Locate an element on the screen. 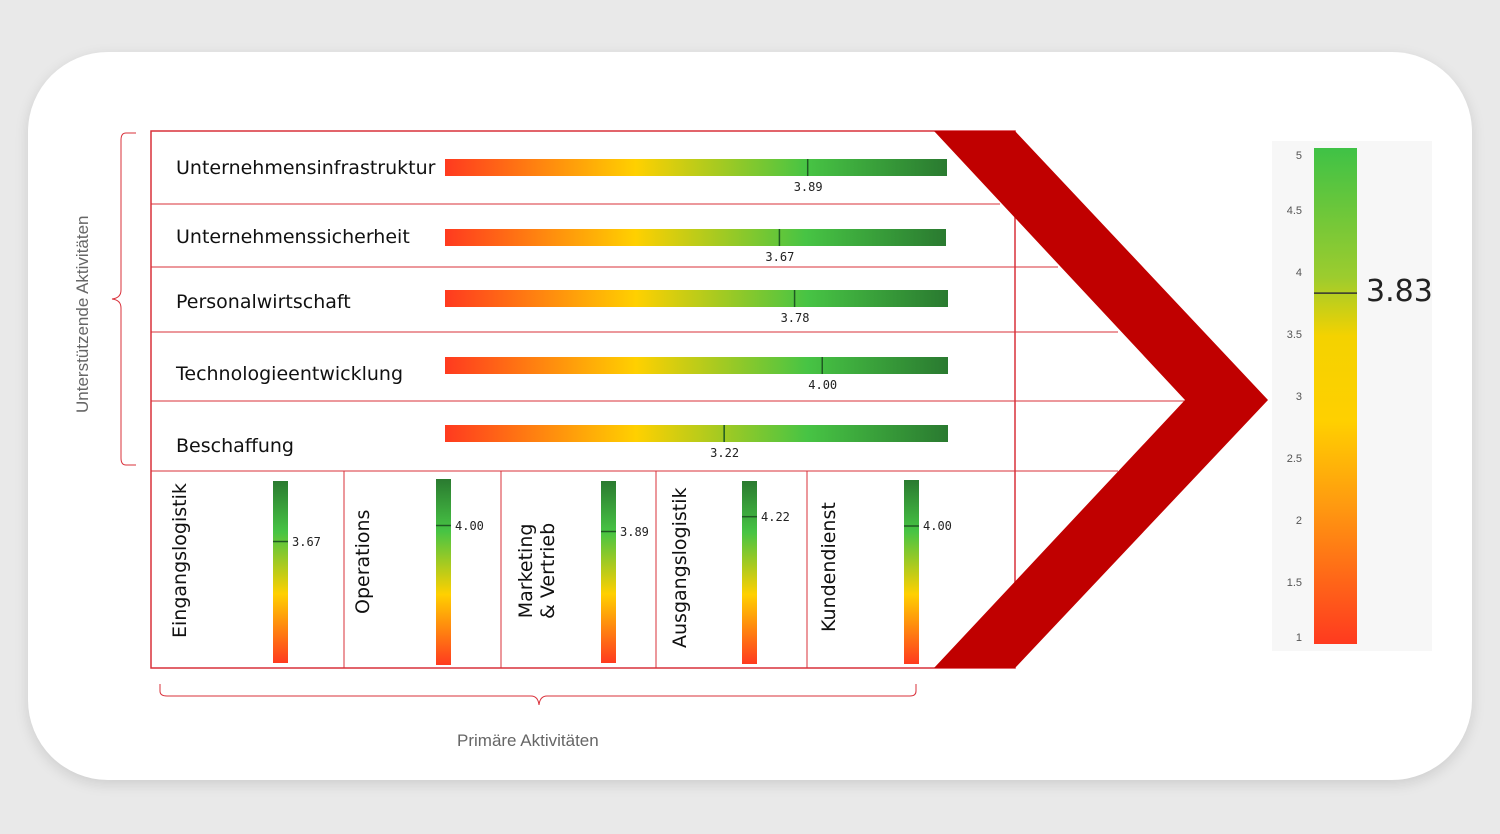 This screenshot has width=1500, height=834. scale-tick: 1.5 is located at coordinates (1294, 583).